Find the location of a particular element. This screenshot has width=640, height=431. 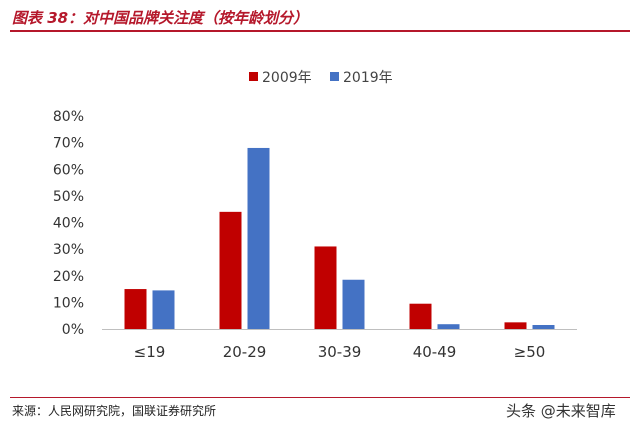

footer-divider is located at coordinates (320, 397).